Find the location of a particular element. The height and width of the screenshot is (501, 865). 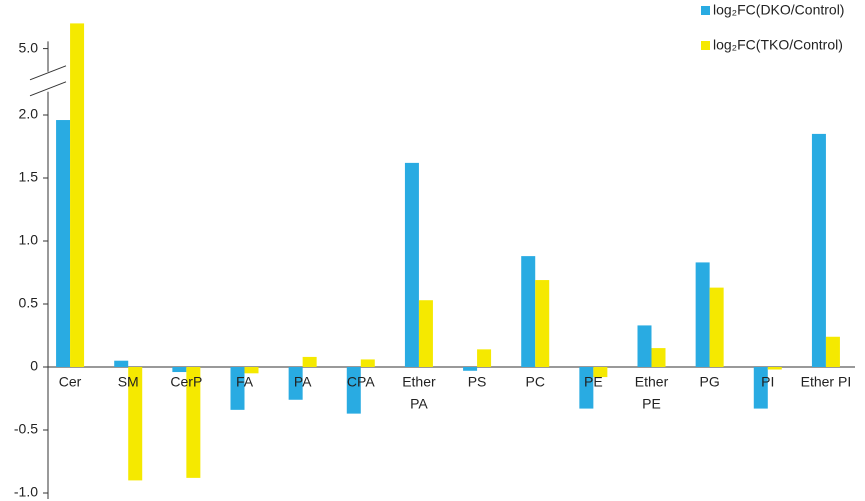

legend-label: log₂FC(DKO/Control) is located at coordinates (778, 10).